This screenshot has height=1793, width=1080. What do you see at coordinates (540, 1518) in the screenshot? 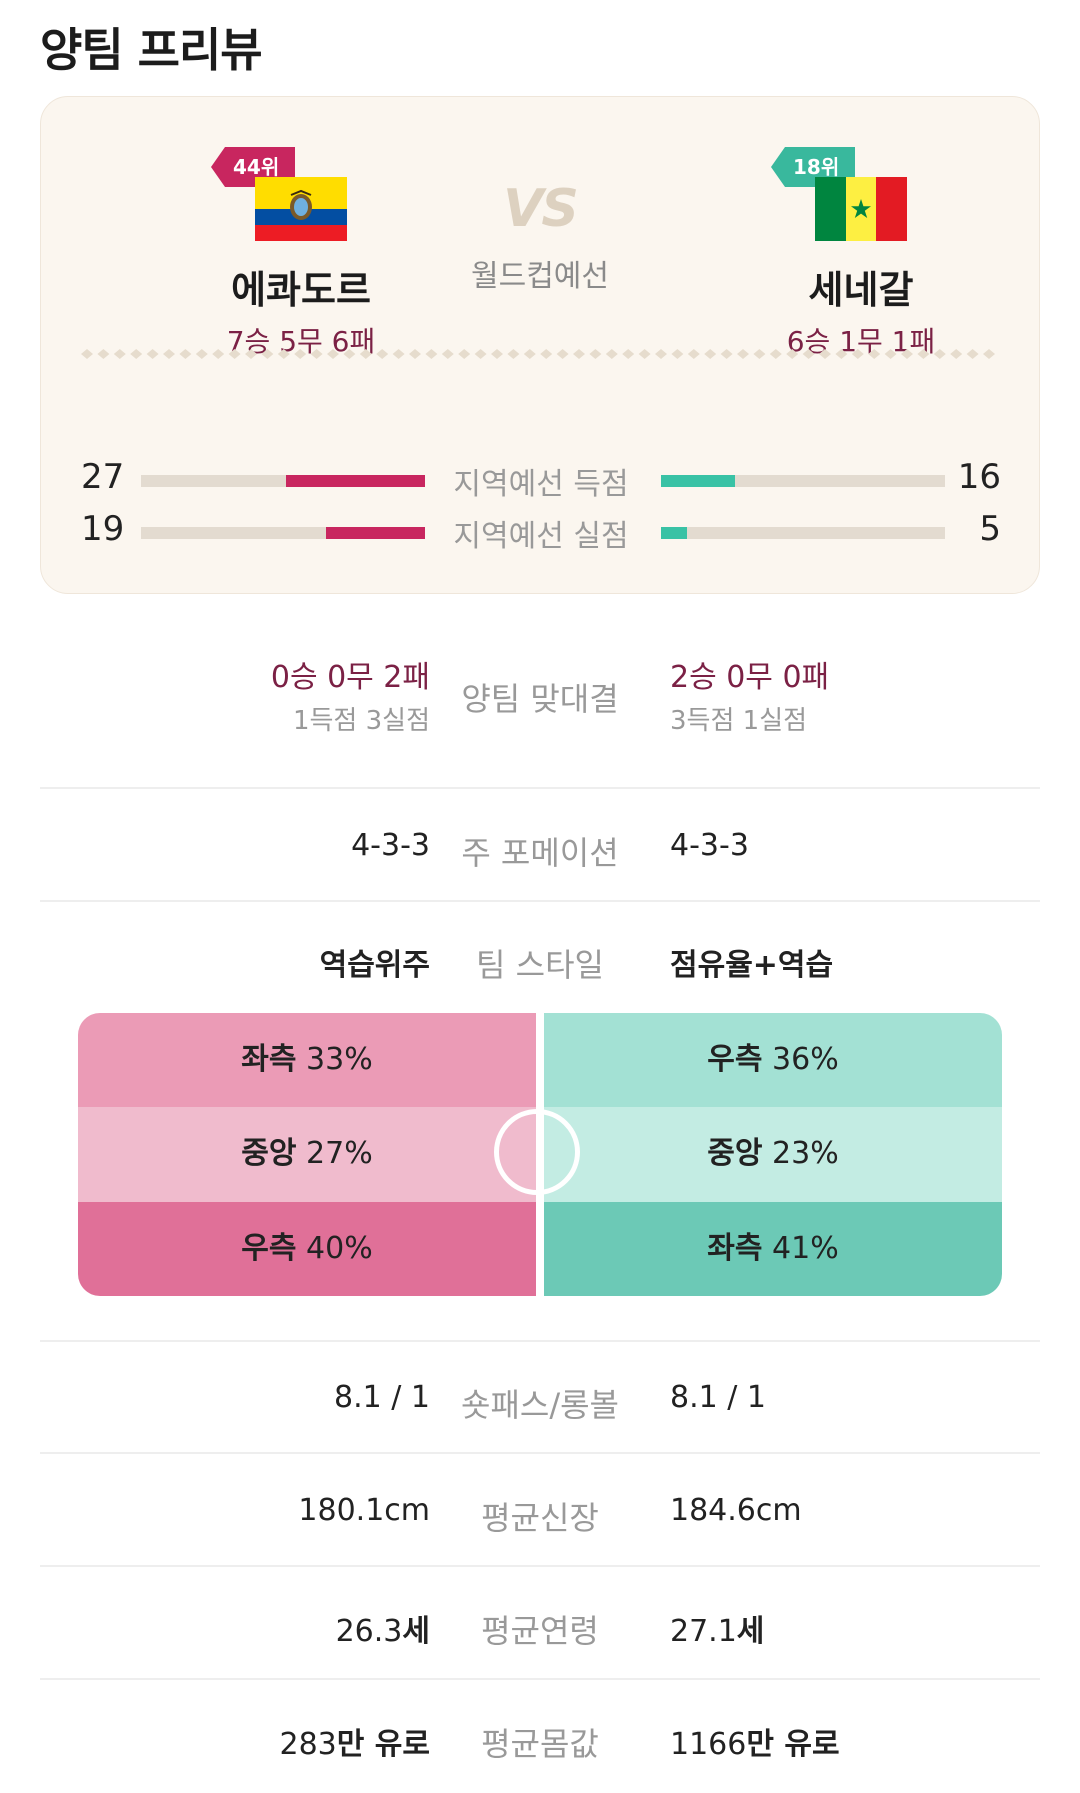
I see `avg-height-label: 평균신장` at bounding box center [540, 1518].